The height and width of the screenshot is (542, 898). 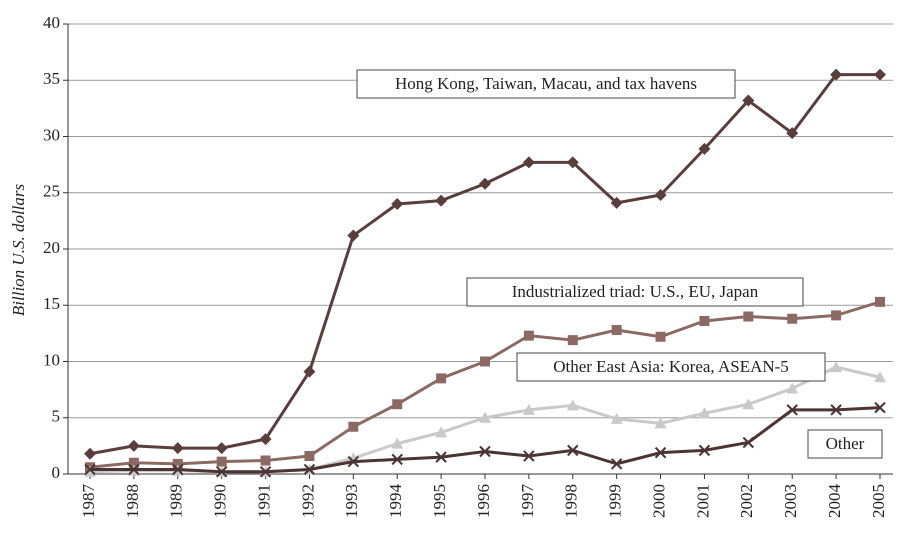 What do you see at coordinates (51, 191) in the screenshot?
I see `y-tick-label: 25` at bounding box center [51, 191].